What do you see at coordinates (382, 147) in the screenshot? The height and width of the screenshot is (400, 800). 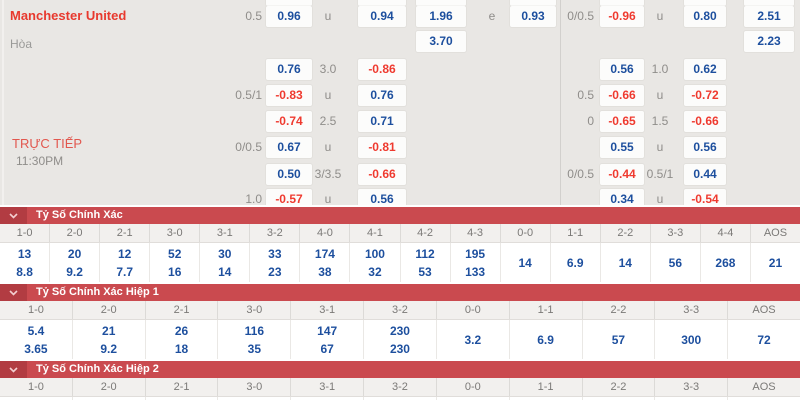 I see `odds-box: -0.81` at bounding box center [382, 147].